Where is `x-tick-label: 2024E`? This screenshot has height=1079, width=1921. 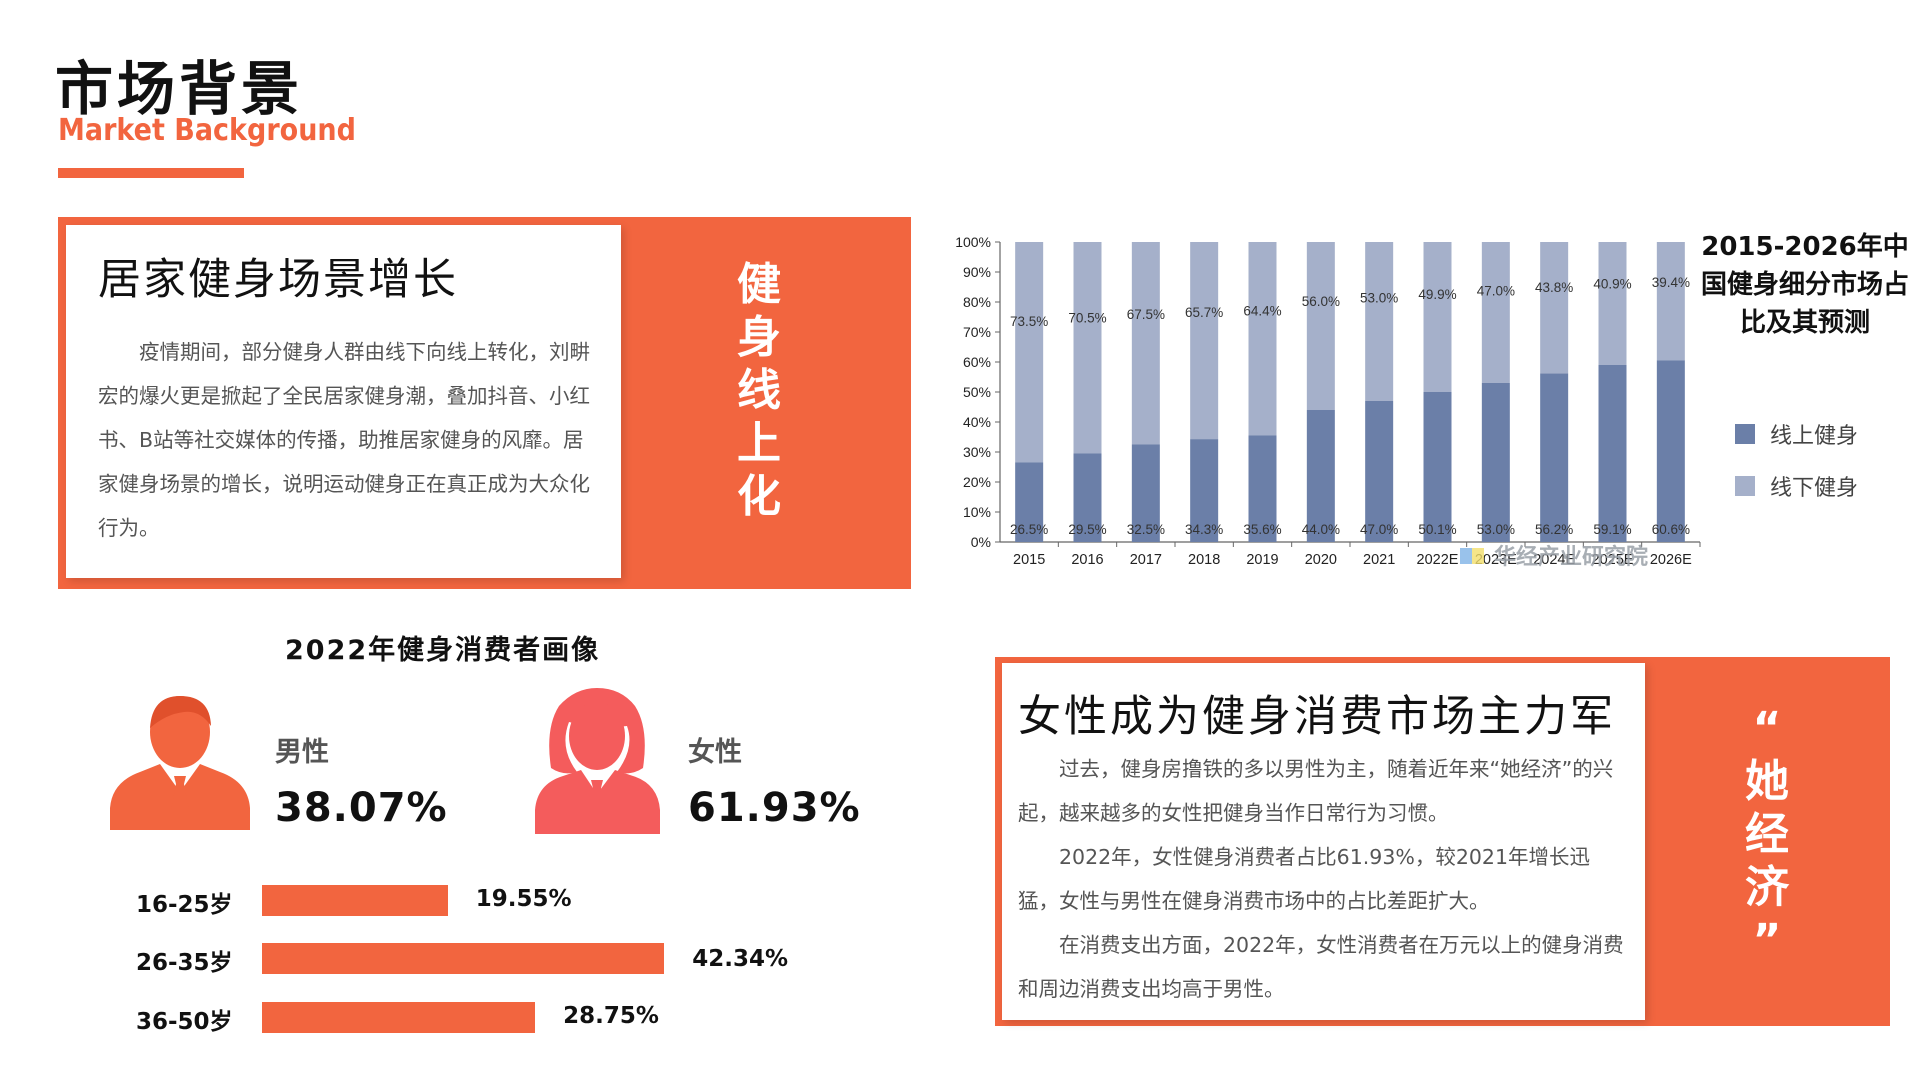 x-tick-label: 2024E is located at coordinates (1554, 560).